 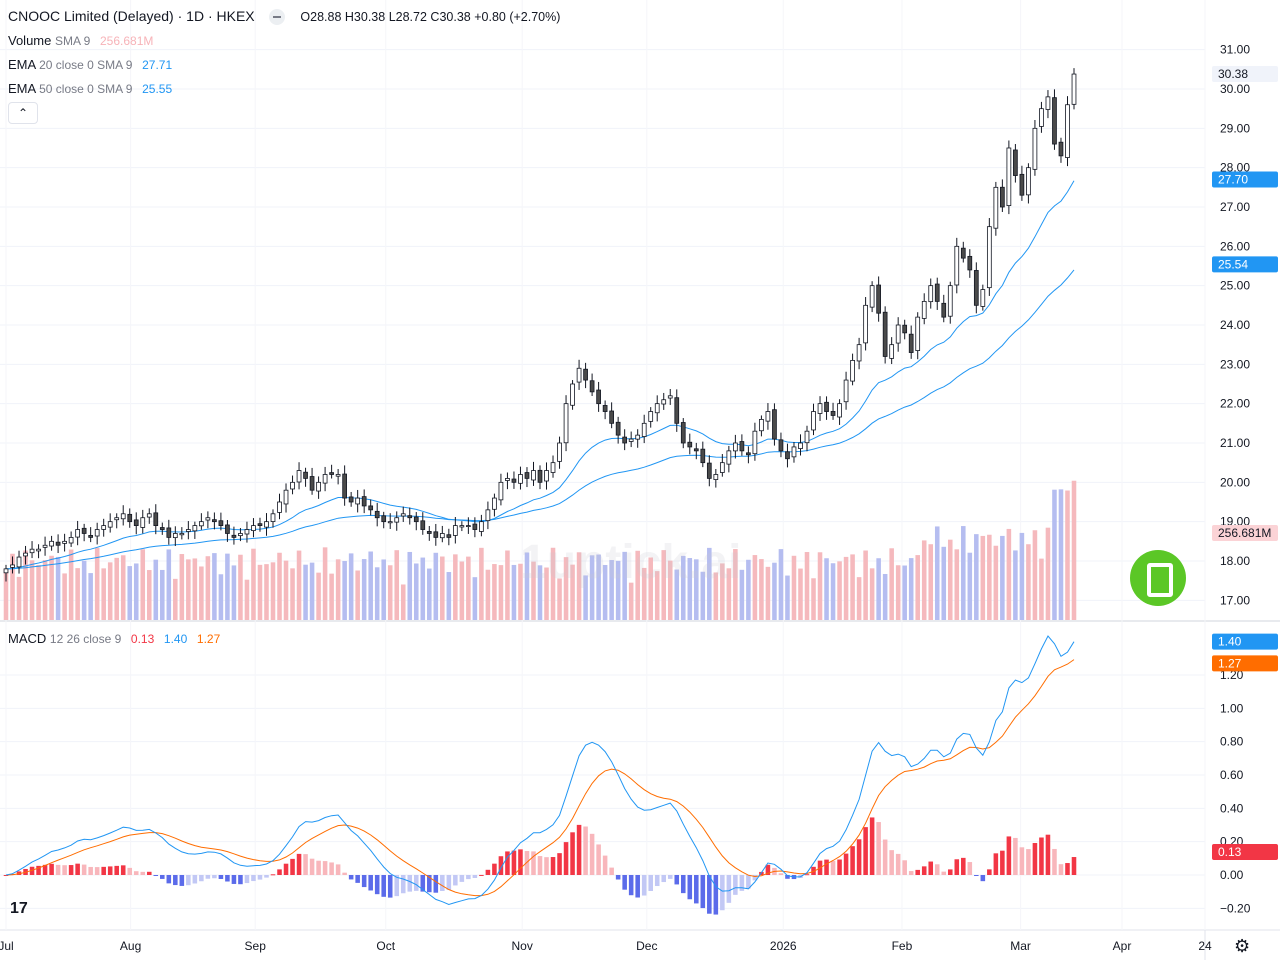 What do you see at coordinates (85, 639) in the screenshot?
I see `macd-params: 12 26 close 9` at bounding box center [85, 639].